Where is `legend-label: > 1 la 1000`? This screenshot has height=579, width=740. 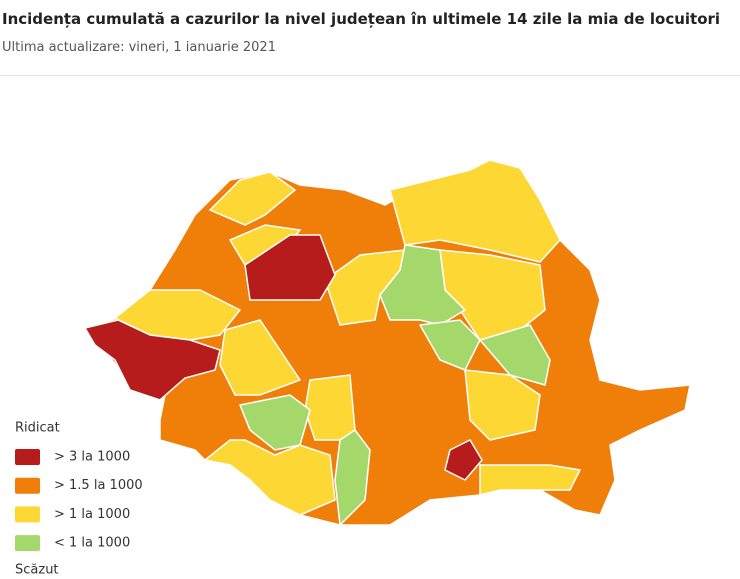
legend-label: > 1 la 1000 is located at coordinates (92, 514).